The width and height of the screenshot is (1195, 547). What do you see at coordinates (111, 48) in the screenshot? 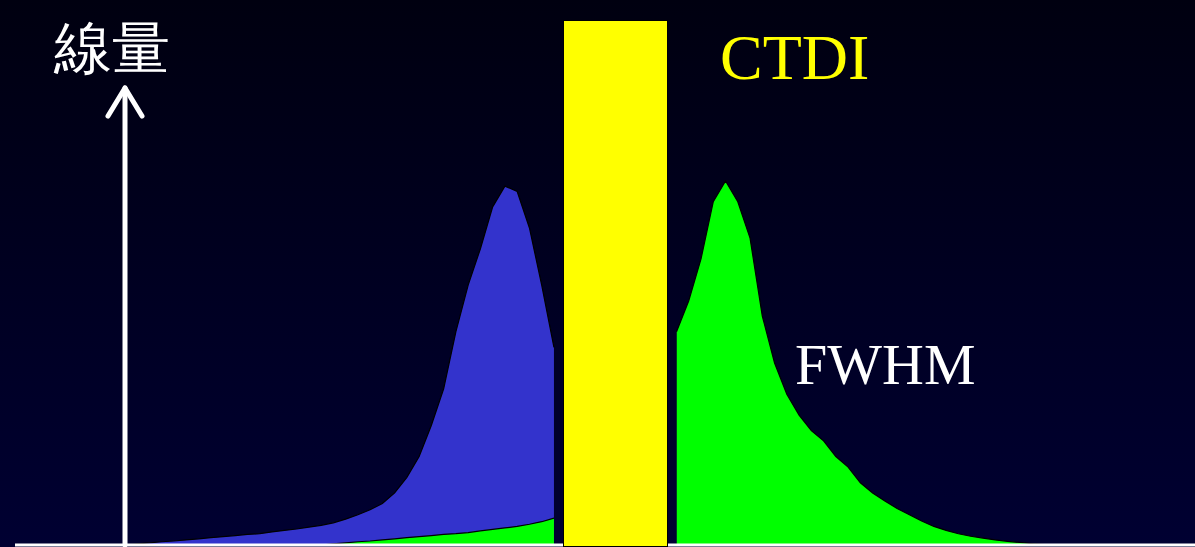
I see `y-axis-title: 線量` at bounding box center [111, 48].